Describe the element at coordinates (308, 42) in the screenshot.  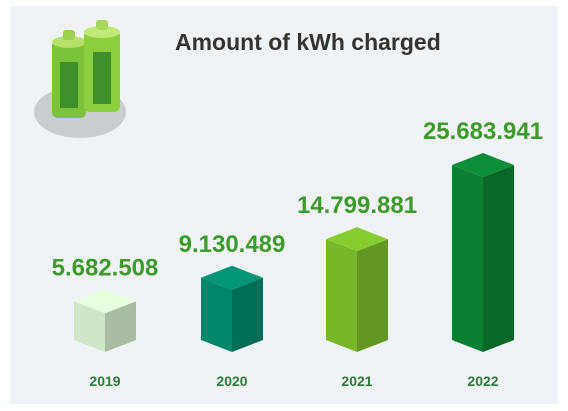
I see `chart-title: Amount of kWh charged` at that location.